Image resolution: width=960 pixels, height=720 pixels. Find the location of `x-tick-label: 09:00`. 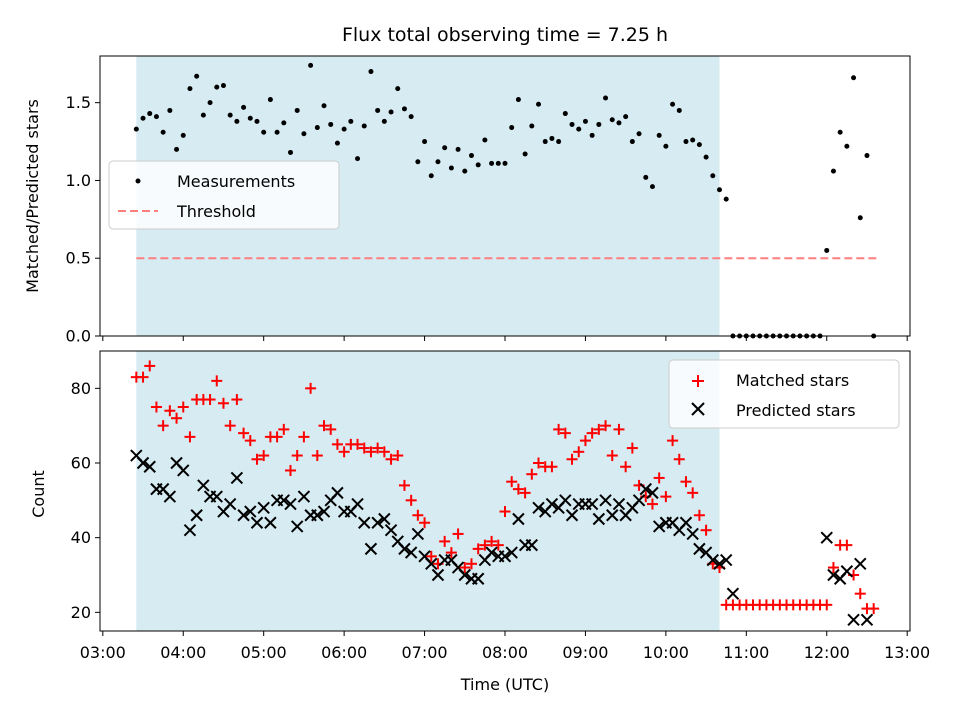

x-tick-label: 09:00 is located at coordinates (585, 652).